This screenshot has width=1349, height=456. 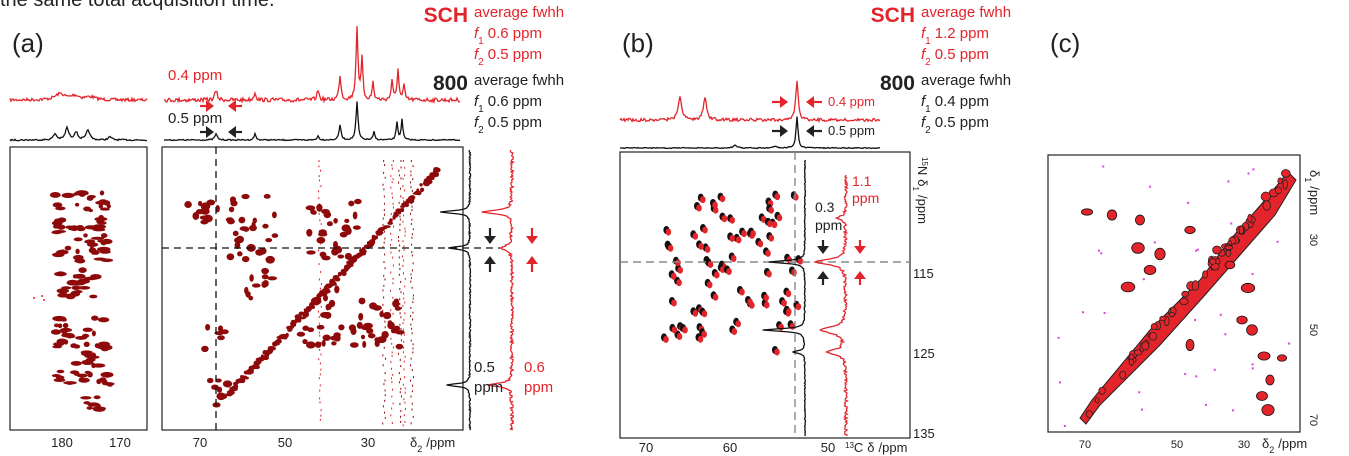 I want to click on legend-title: average fwhh, so click(x=966, y=80).